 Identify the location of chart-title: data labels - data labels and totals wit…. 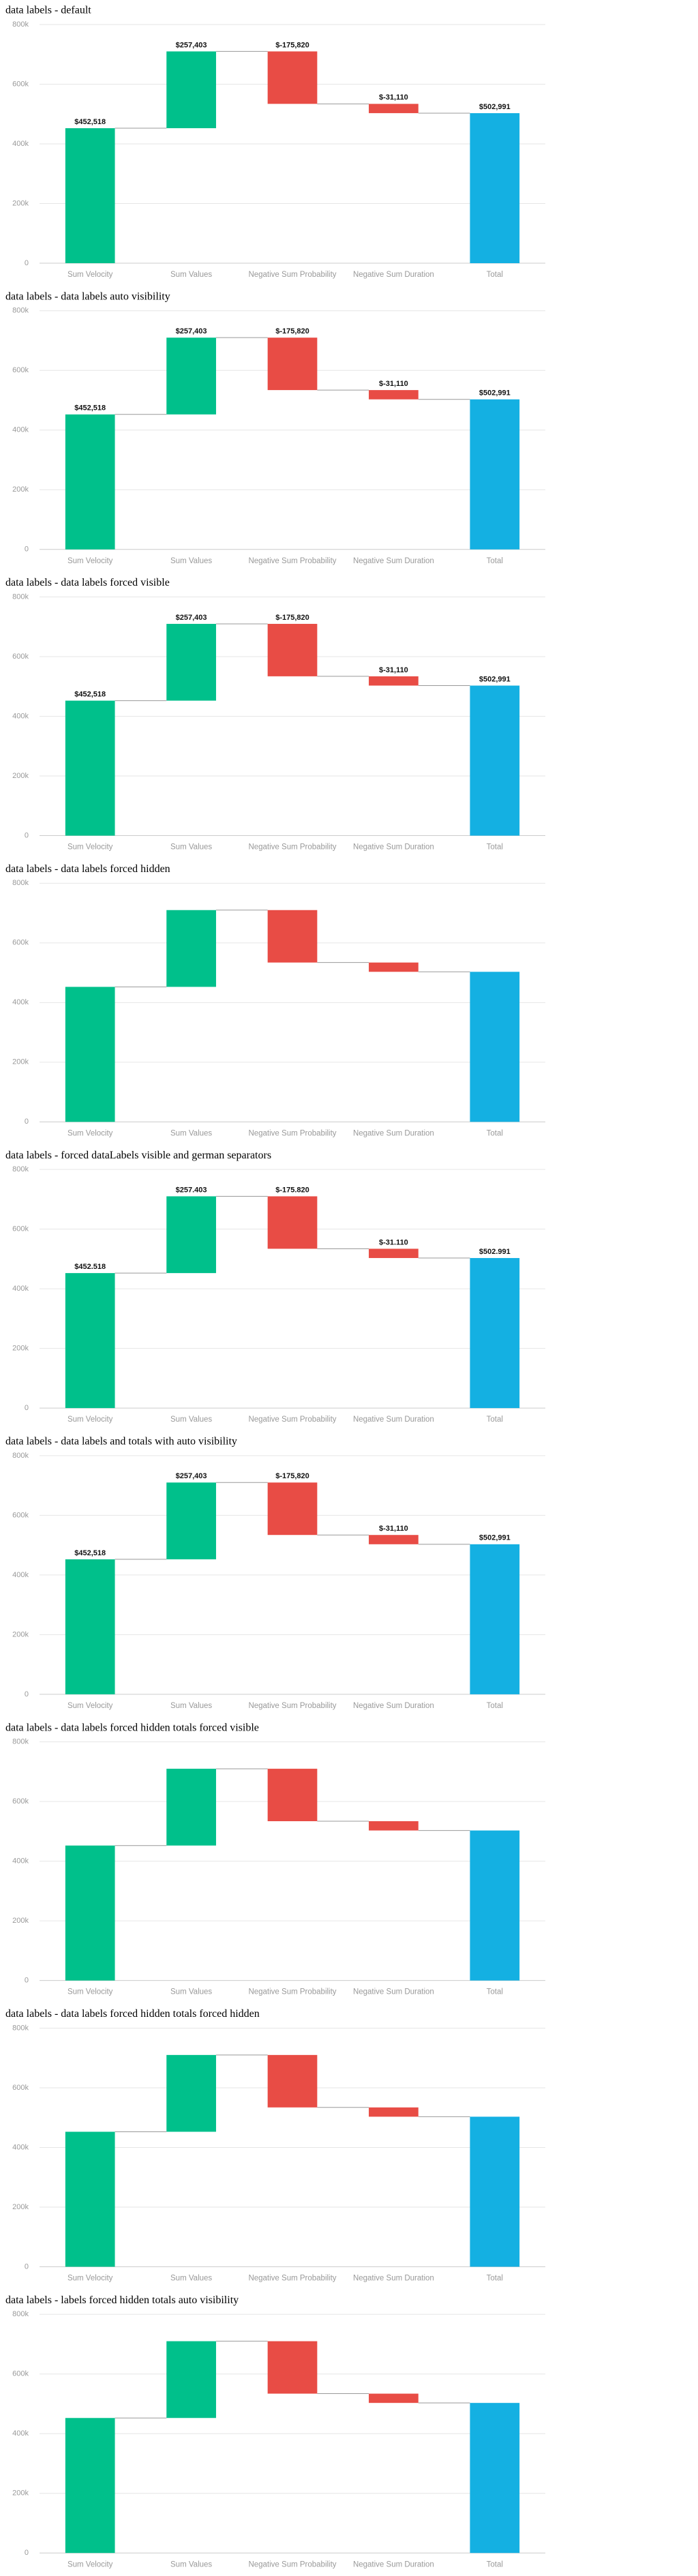
(121, 1442).